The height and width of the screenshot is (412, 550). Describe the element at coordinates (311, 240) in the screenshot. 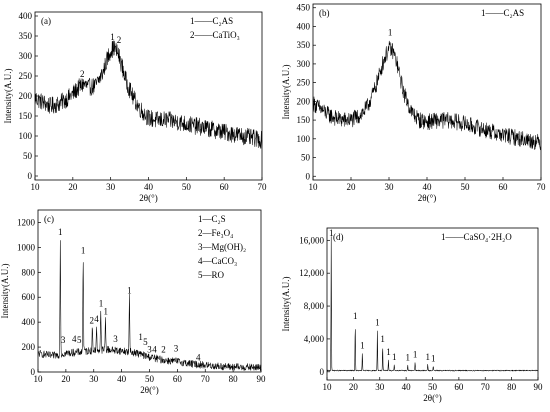

I see `y-tick-label: 16,000` at that location.